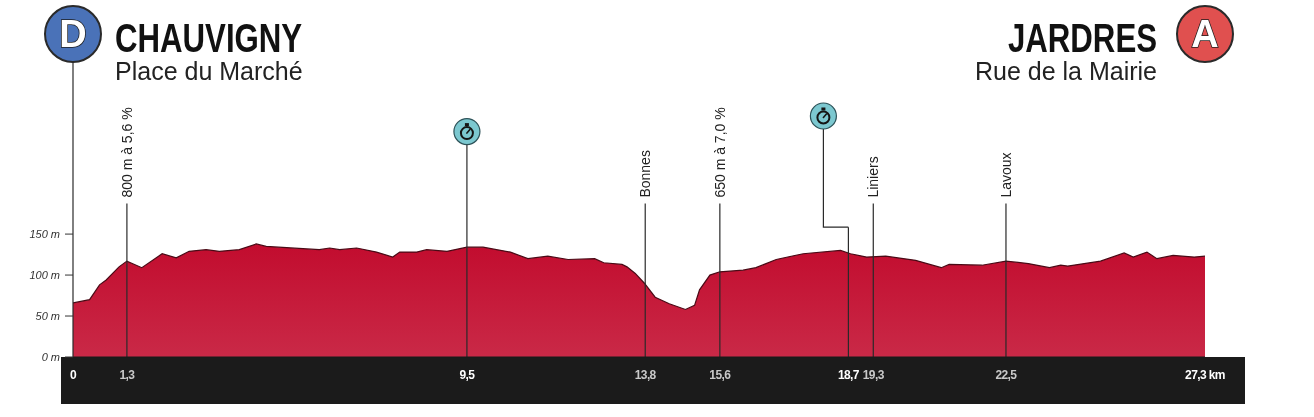 This screenshot has width=1314, height=417. I want to click on ref-line-label: Bonnes, so click(645, 174).